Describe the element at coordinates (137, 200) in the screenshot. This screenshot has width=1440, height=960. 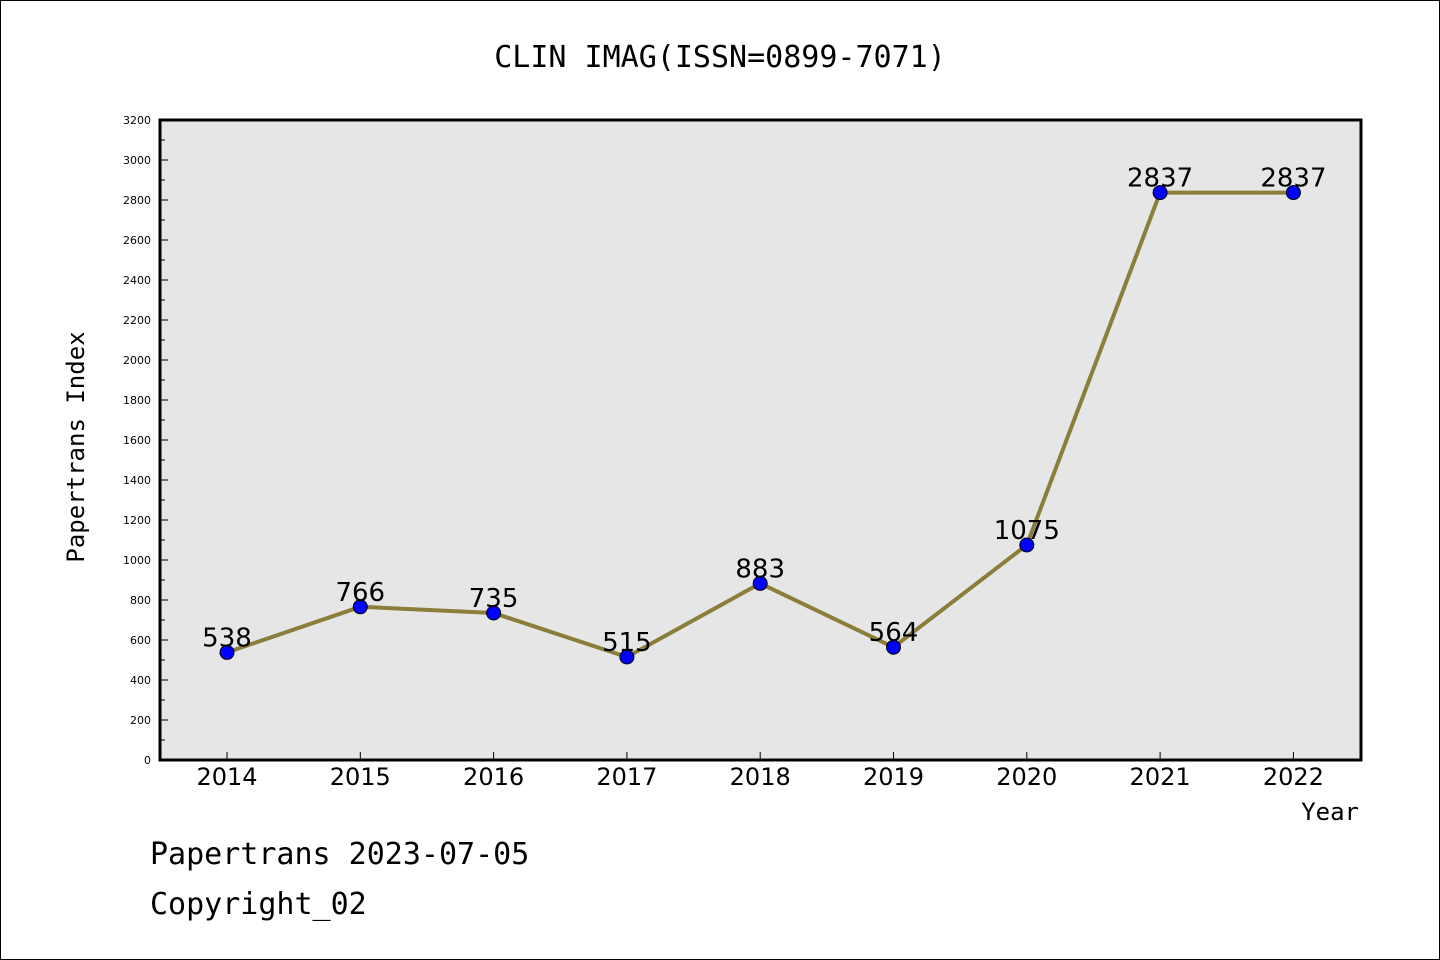
I see `y-tick-label: 2800` at that location.